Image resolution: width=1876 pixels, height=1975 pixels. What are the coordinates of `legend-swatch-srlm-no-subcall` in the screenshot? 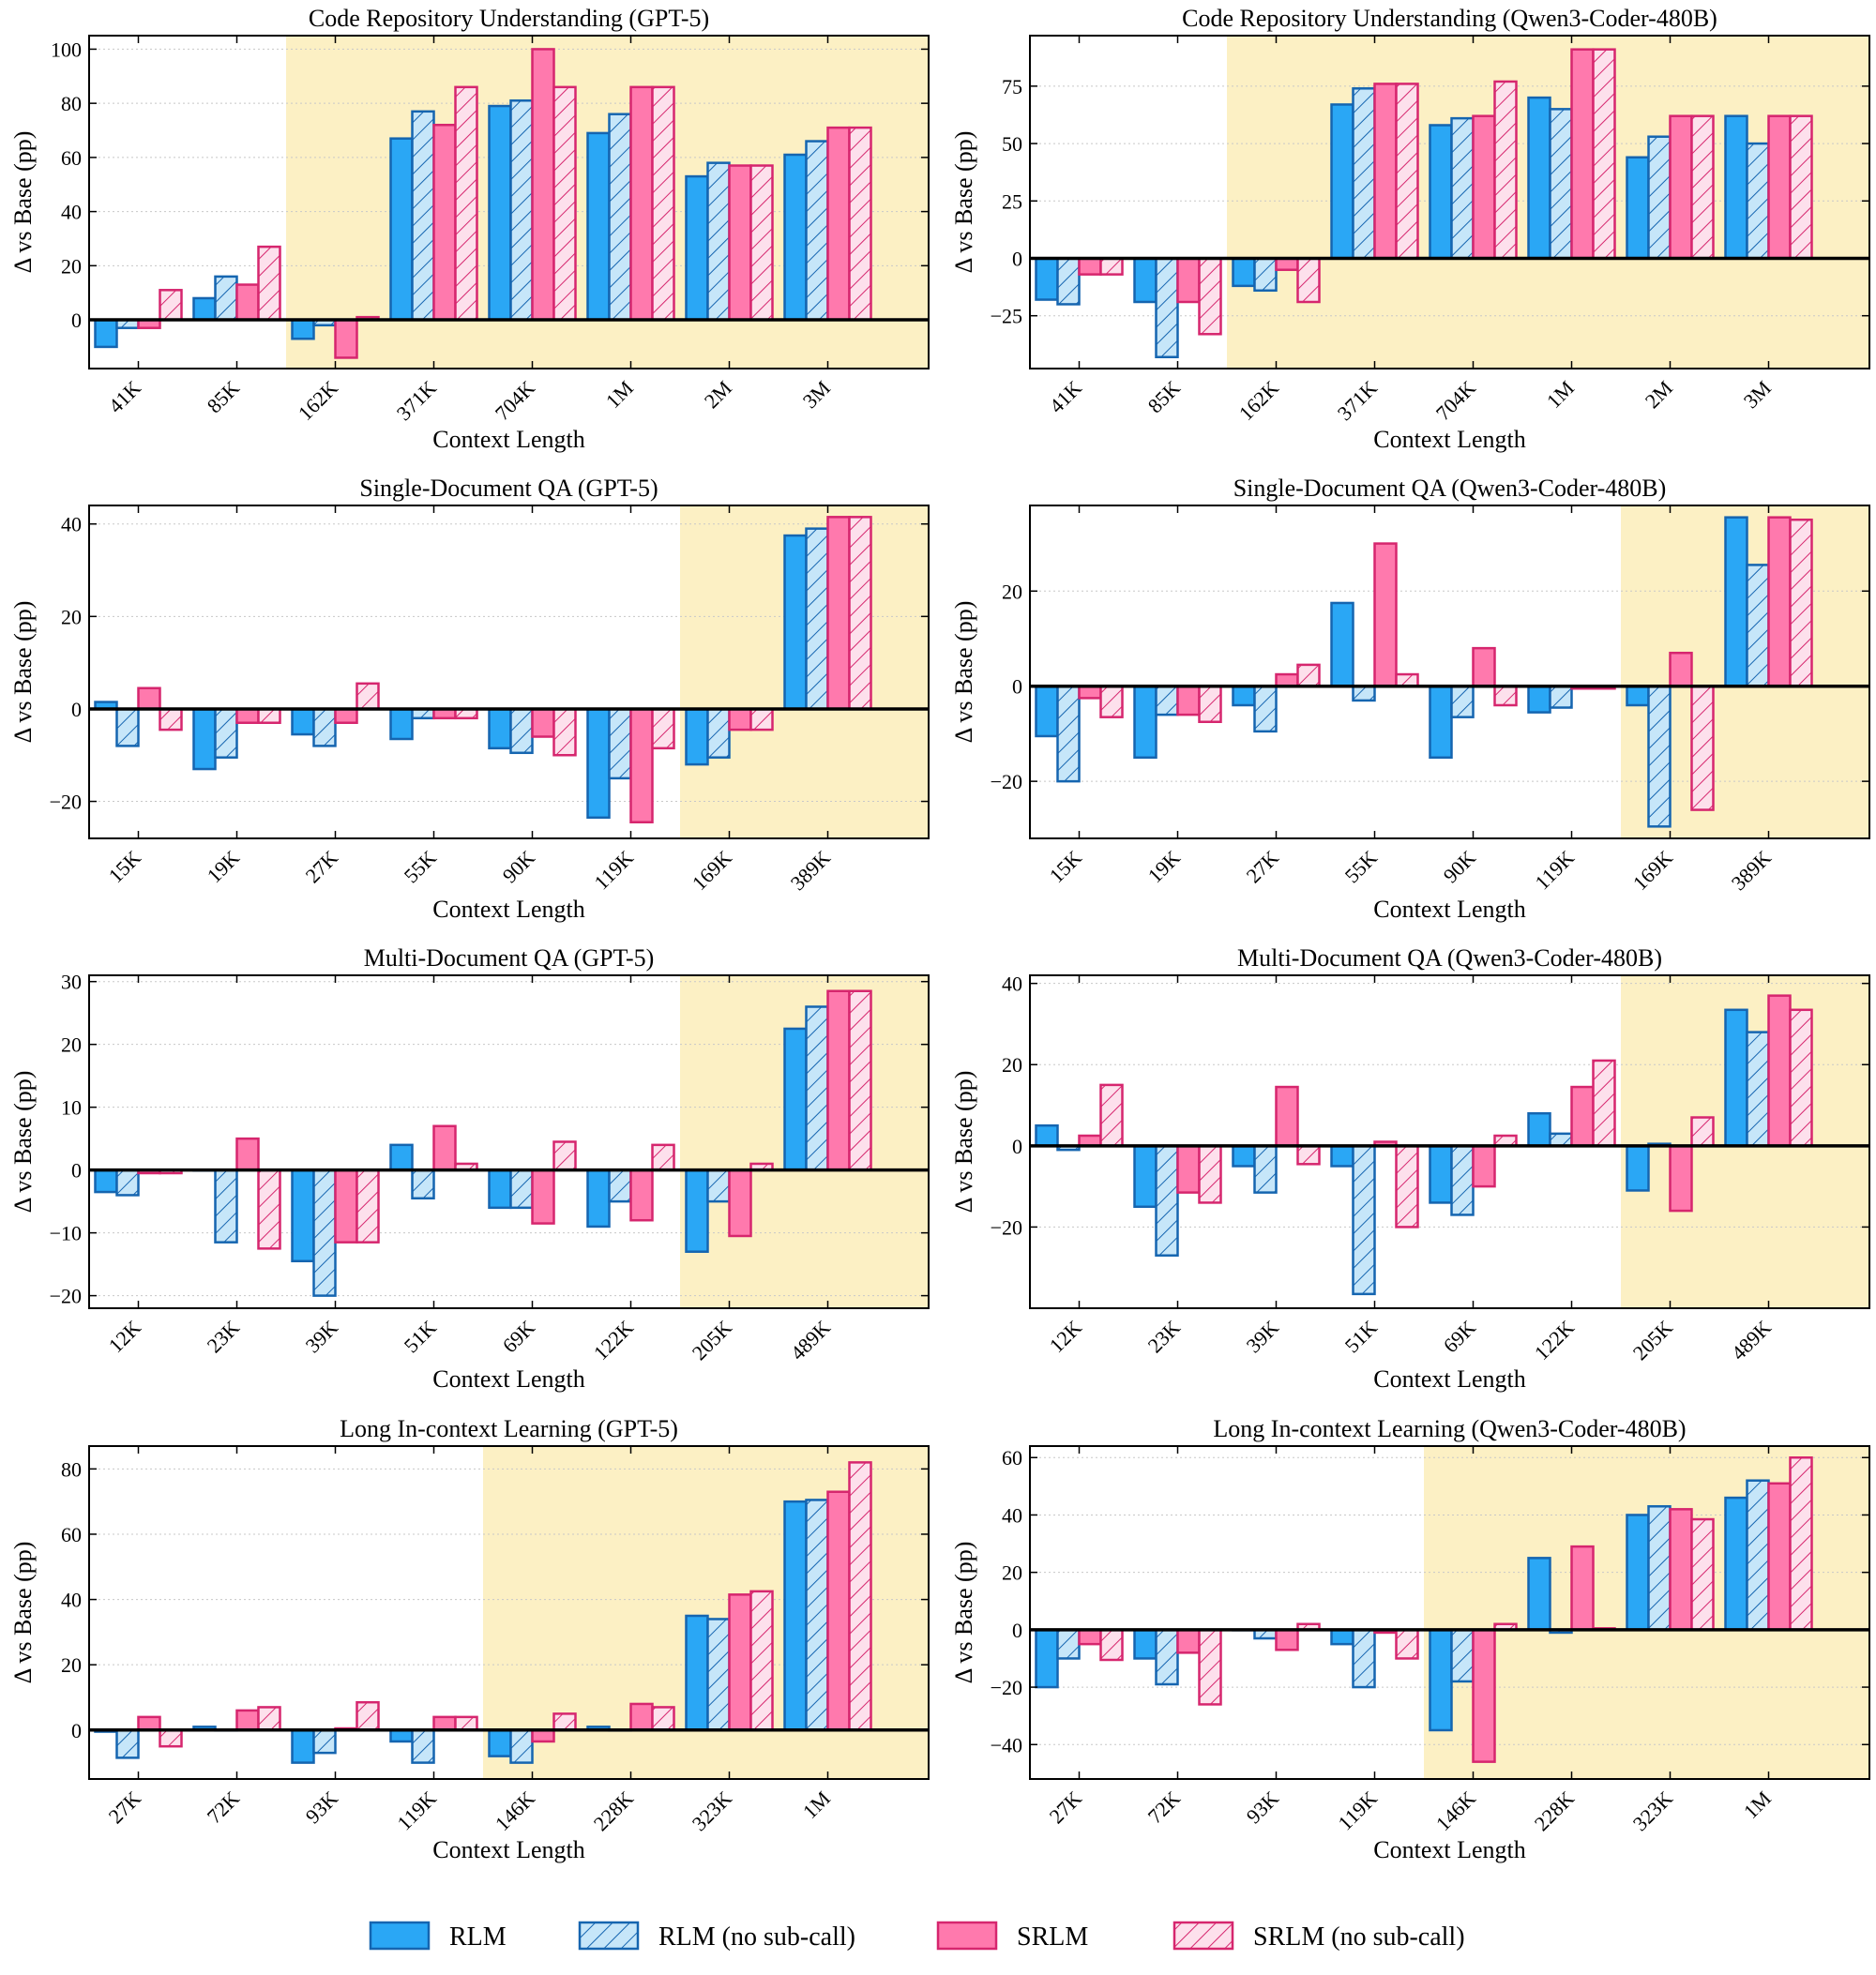 It's located at (1203, 1936).